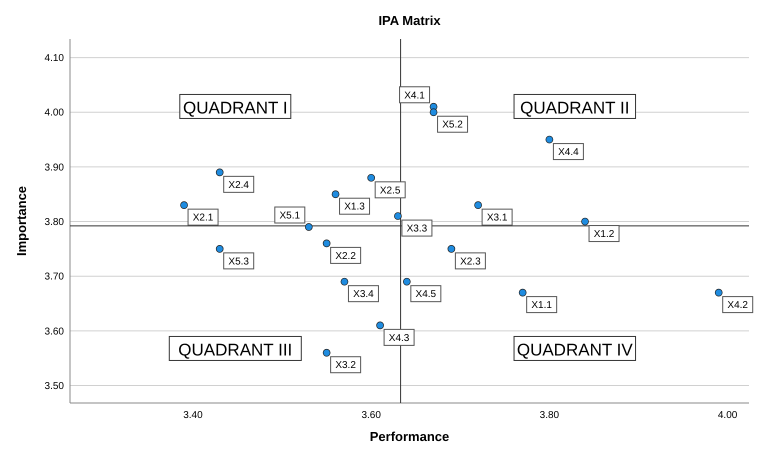  Describe the element at coordinates (371, 415) in the screenshot. I see `x-tick-label: 3.60` at that location.